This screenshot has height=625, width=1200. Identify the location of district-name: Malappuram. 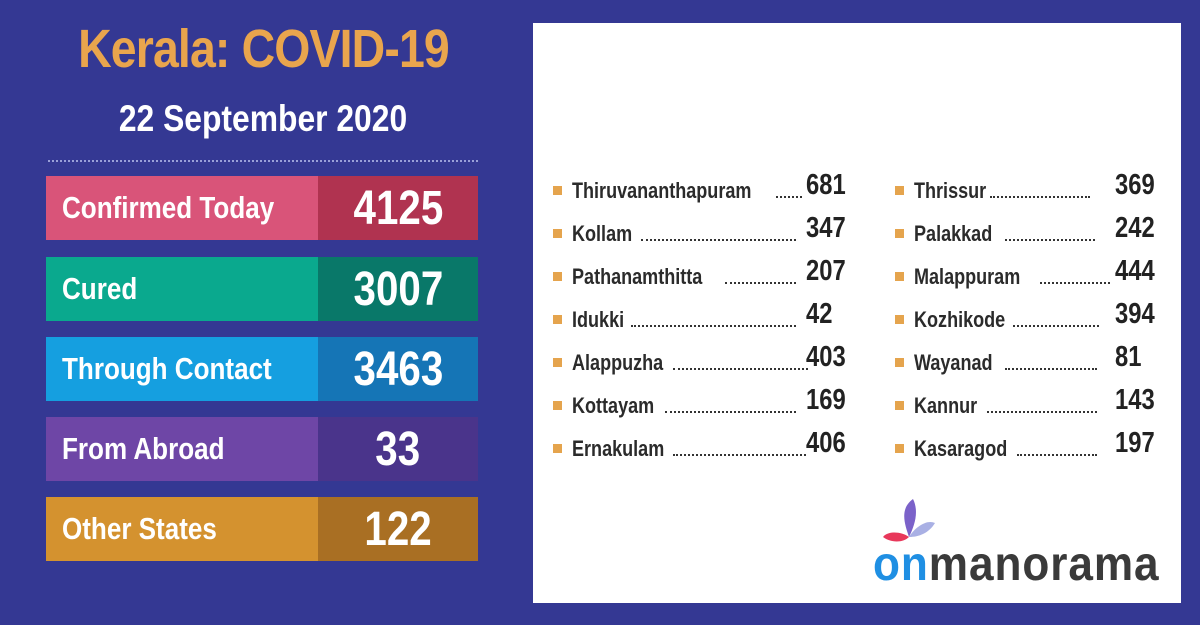
(967, 276).